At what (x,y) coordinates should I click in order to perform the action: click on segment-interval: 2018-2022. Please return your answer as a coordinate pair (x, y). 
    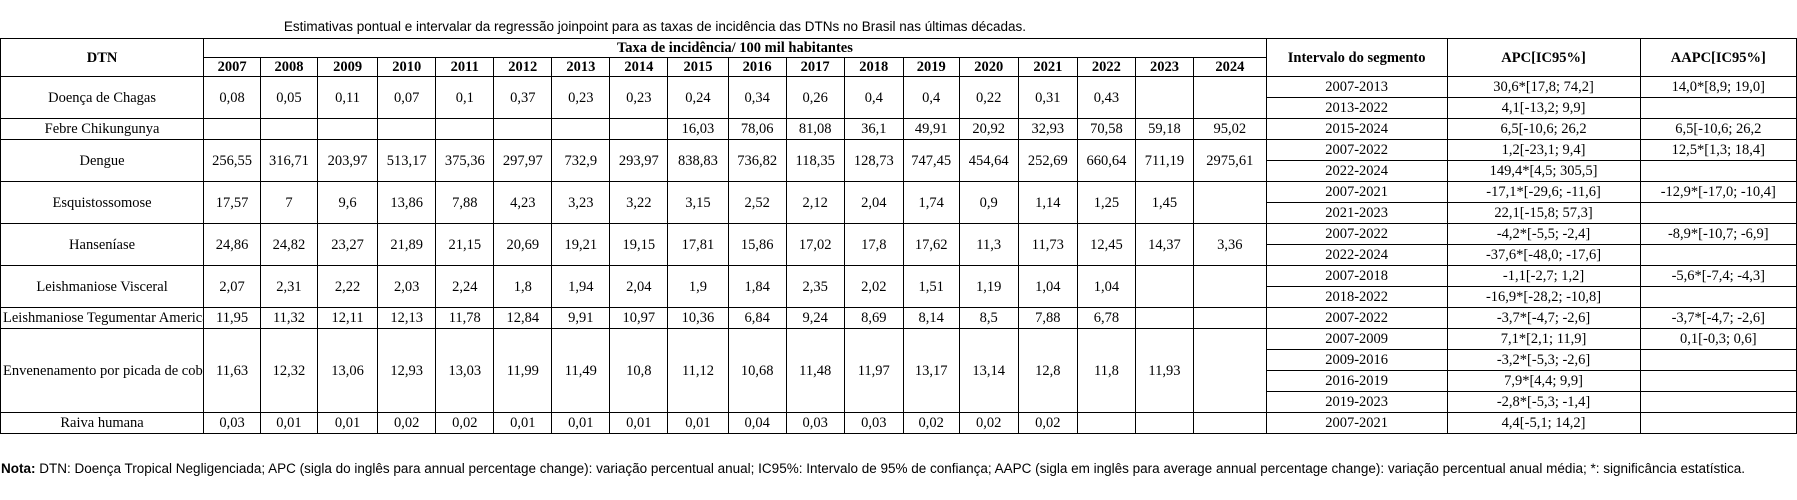
    Looking at the image, I should click on (1356, 297).